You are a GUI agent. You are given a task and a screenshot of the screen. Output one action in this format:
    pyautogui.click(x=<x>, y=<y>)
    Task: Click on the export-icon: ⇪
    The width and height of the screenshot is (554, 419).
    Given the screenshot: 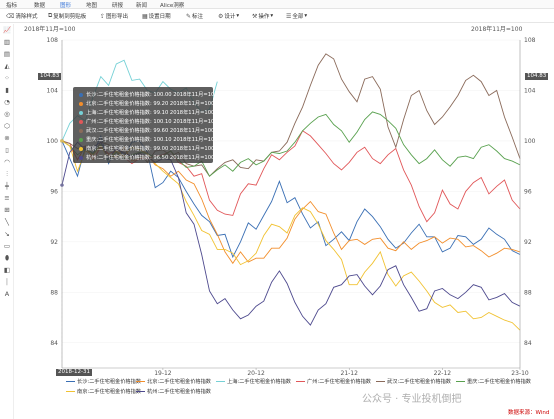 What is the action you would take?
    pyautogui.click(x=103, y=16)
    